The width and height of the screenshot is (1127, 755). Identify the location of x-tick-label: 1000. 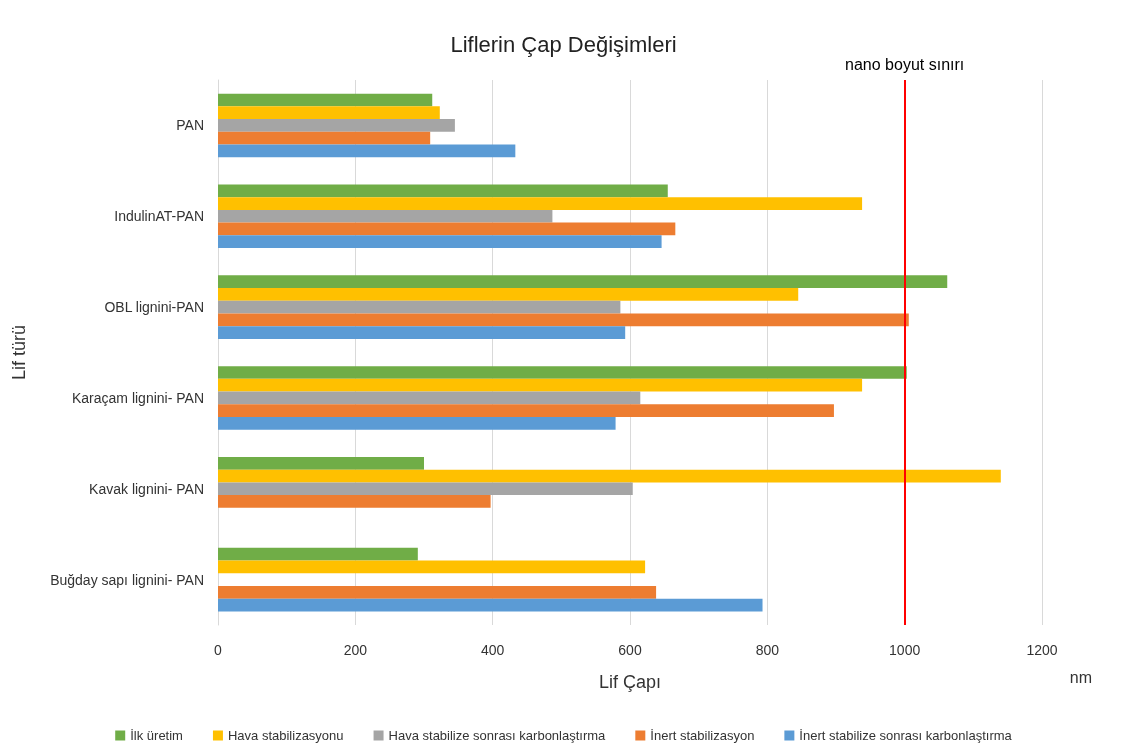
(905, 650).